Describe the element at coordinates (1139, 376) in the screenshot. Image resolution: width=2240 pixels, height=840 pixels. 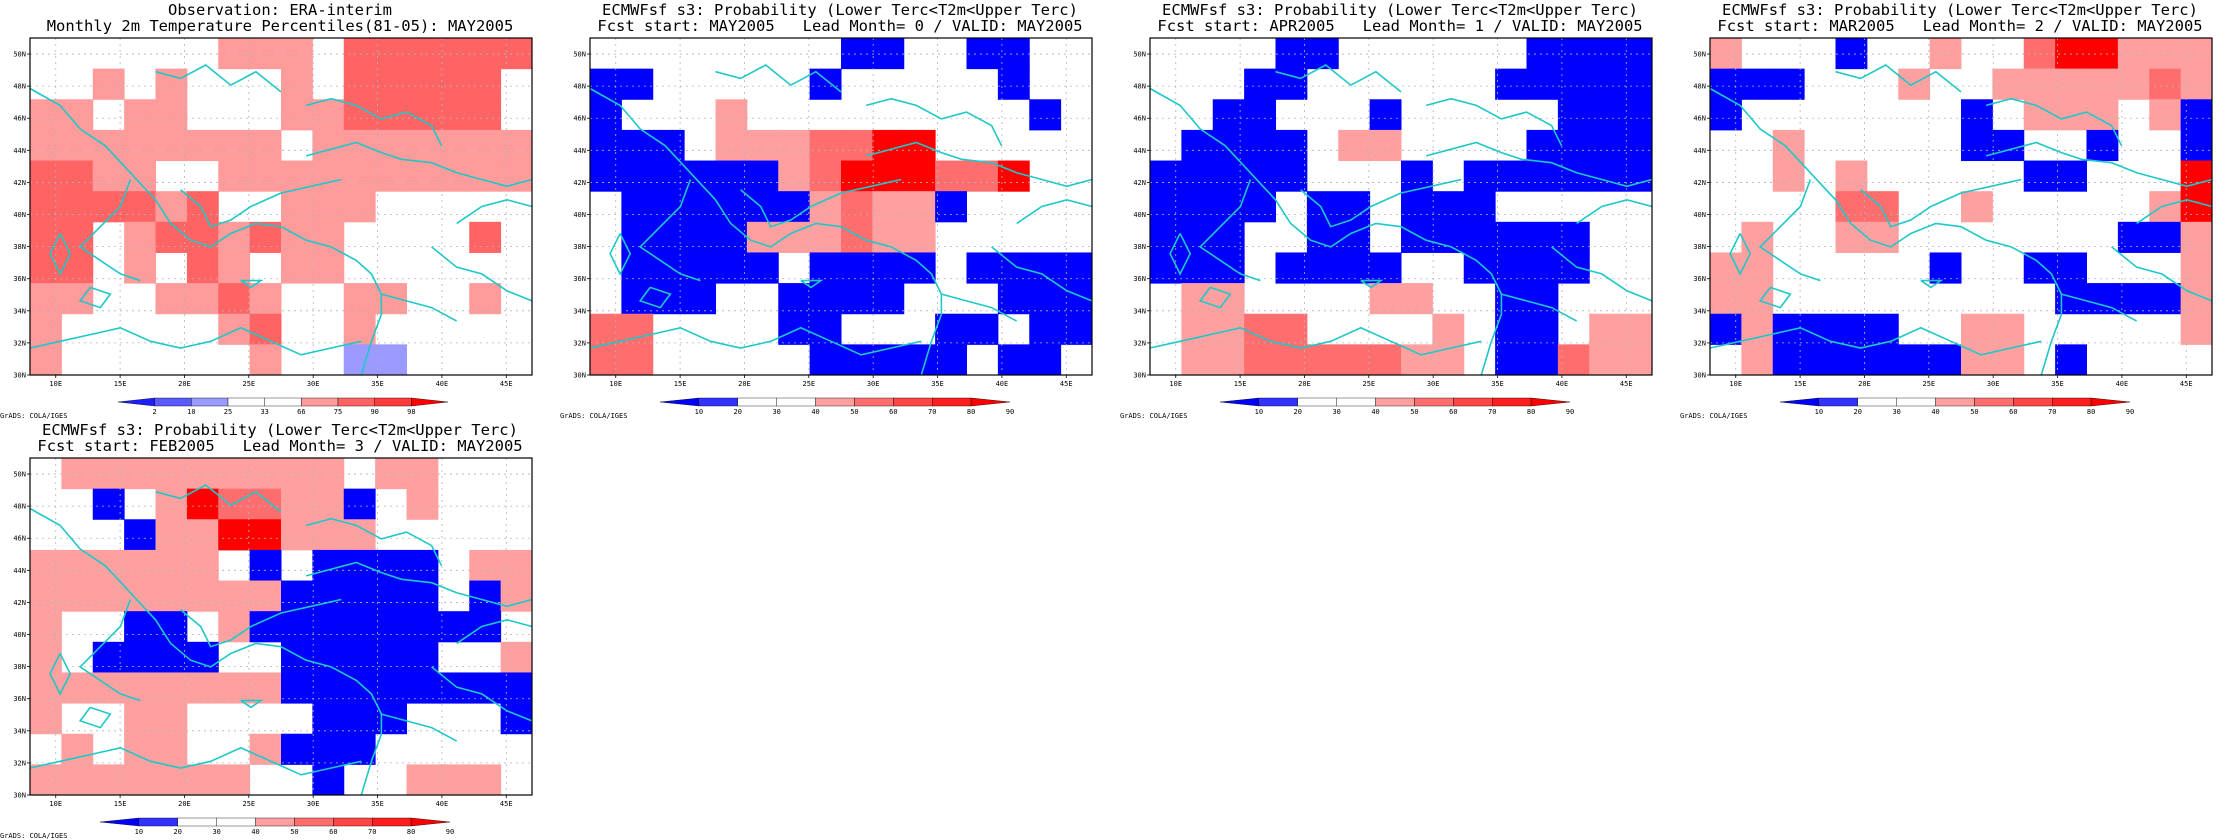
I see `lat-tick-label: 30N` at that location.